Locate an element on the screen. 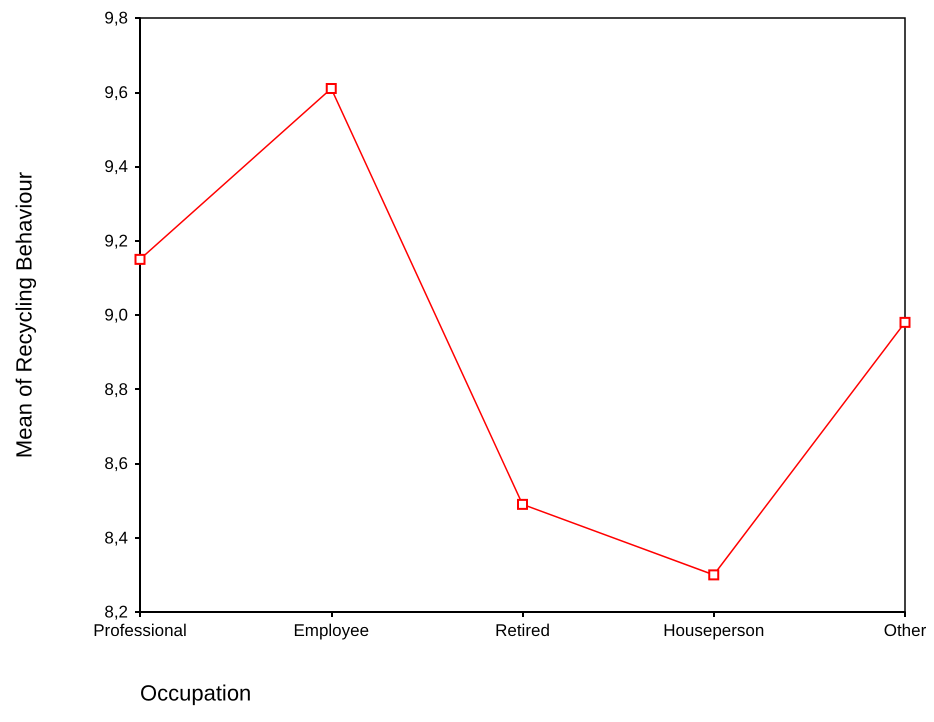  y-tick-label: 8,6 is located at coordinates (116, 463).